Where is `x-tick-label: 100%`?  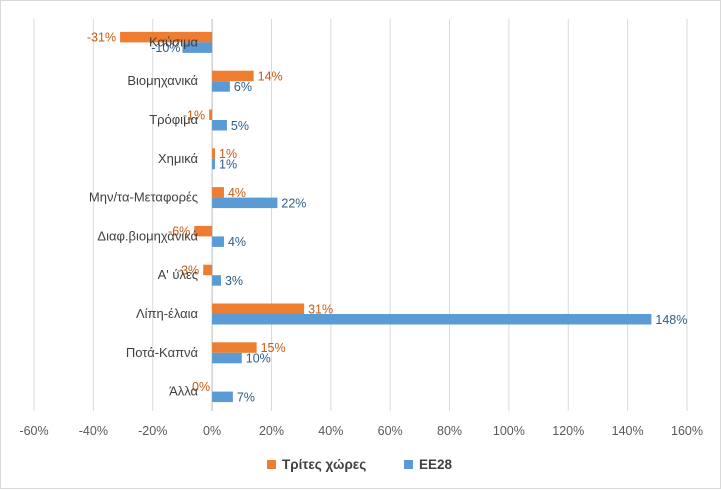
x-tick-label: 100% is located at coordinates (509, 431).